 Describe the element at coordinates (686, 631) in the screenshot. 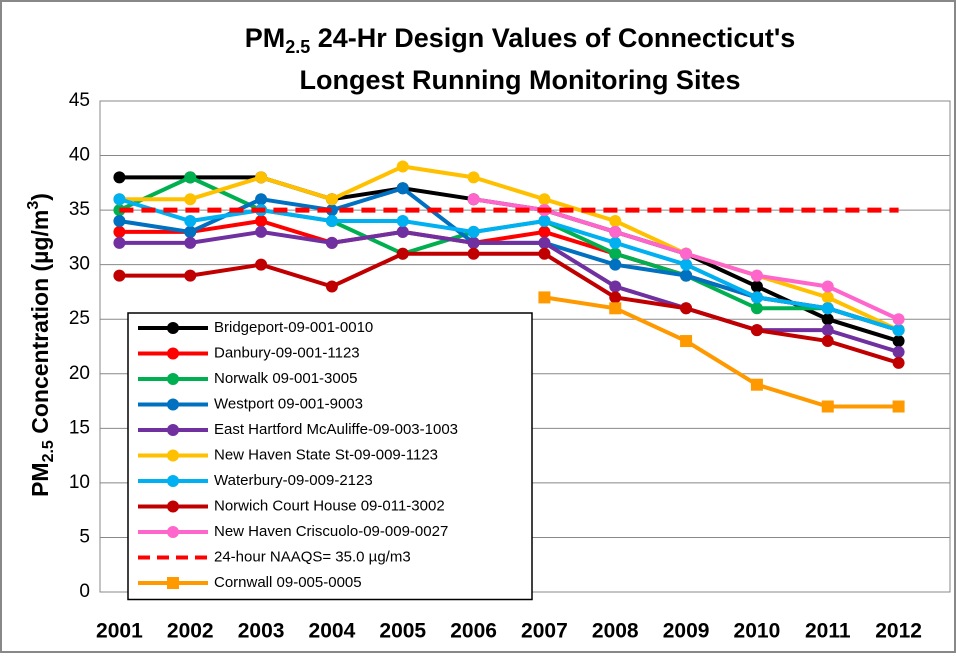

I see `x-tick-label: 2009` at that location.